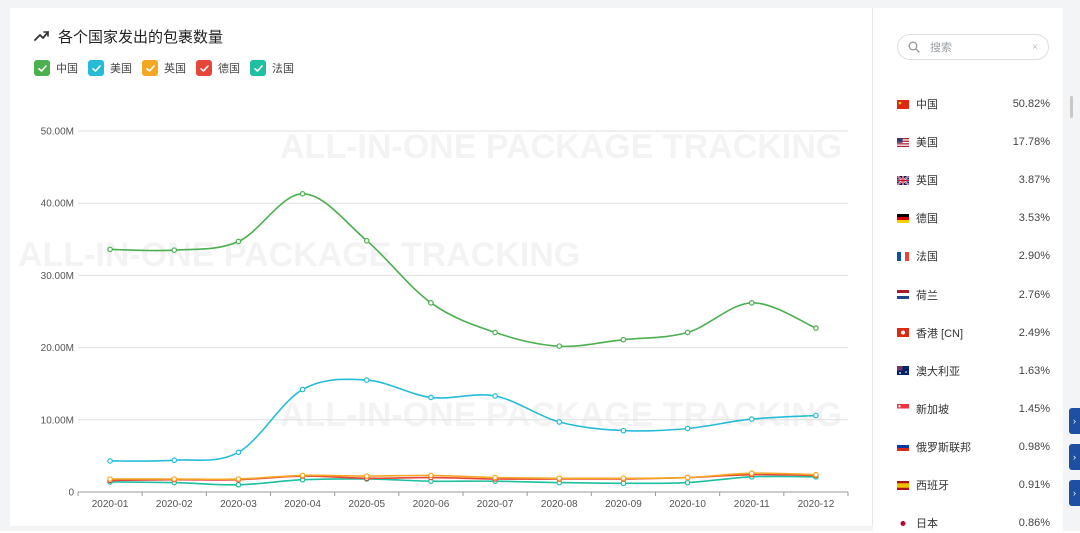 The height and width of the screenshot is (533, 1080). Describe the element at coordinates (1034, 180) in the screenshot. I see `country-percent: 3.87%` at that location.